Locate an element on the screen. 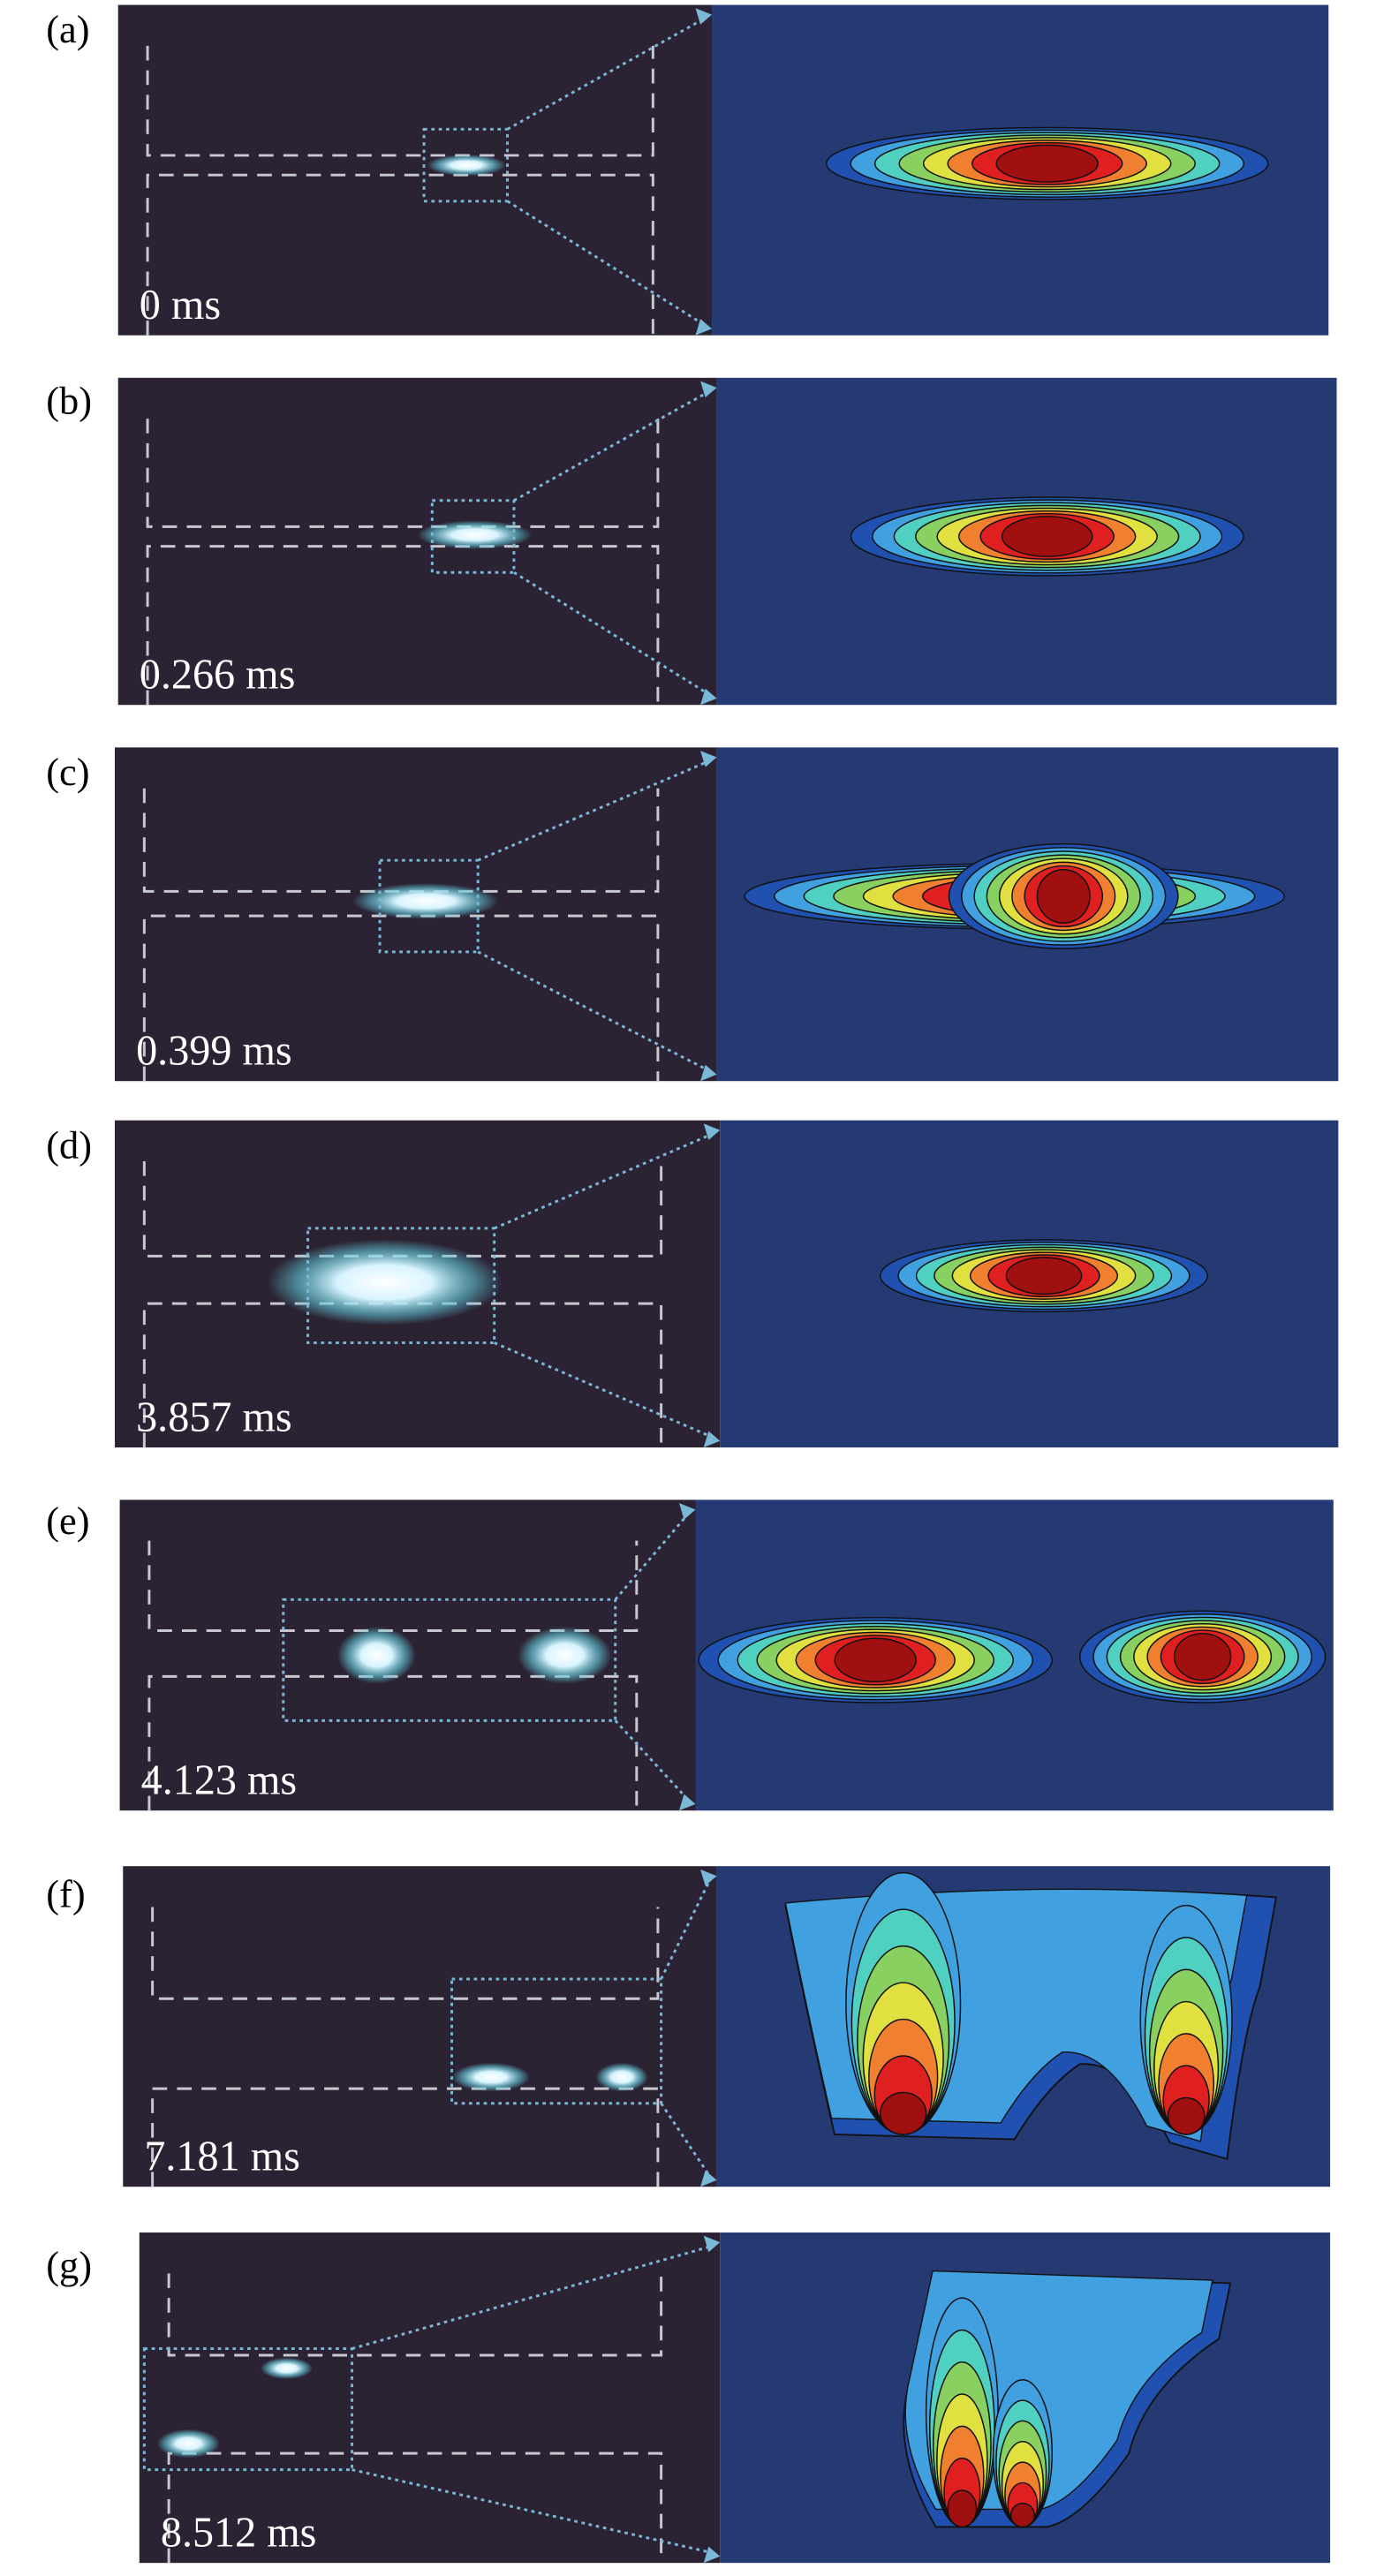 The width and height of the screenshot is (1391, 2576). time-label: 4.123 ms is located at coordinates (219, 1780).